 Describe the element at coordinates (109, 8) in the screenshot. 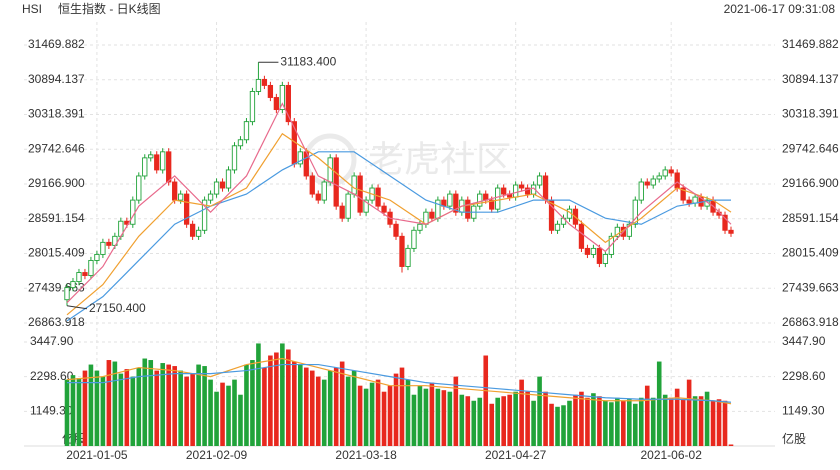

I see `chart-title: 恒生指数 - 日K线图` at that location.